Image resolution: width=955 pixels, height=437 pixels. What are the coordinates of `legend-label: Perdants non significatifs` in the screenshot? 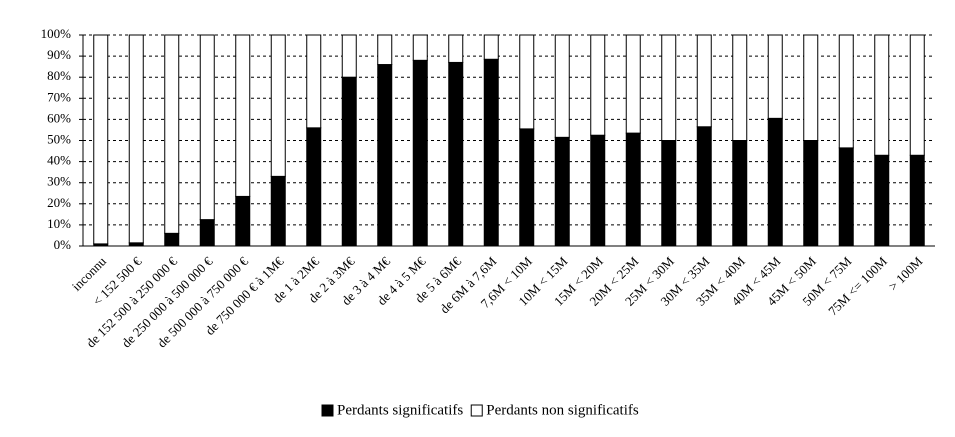 It's located at (562, 410).